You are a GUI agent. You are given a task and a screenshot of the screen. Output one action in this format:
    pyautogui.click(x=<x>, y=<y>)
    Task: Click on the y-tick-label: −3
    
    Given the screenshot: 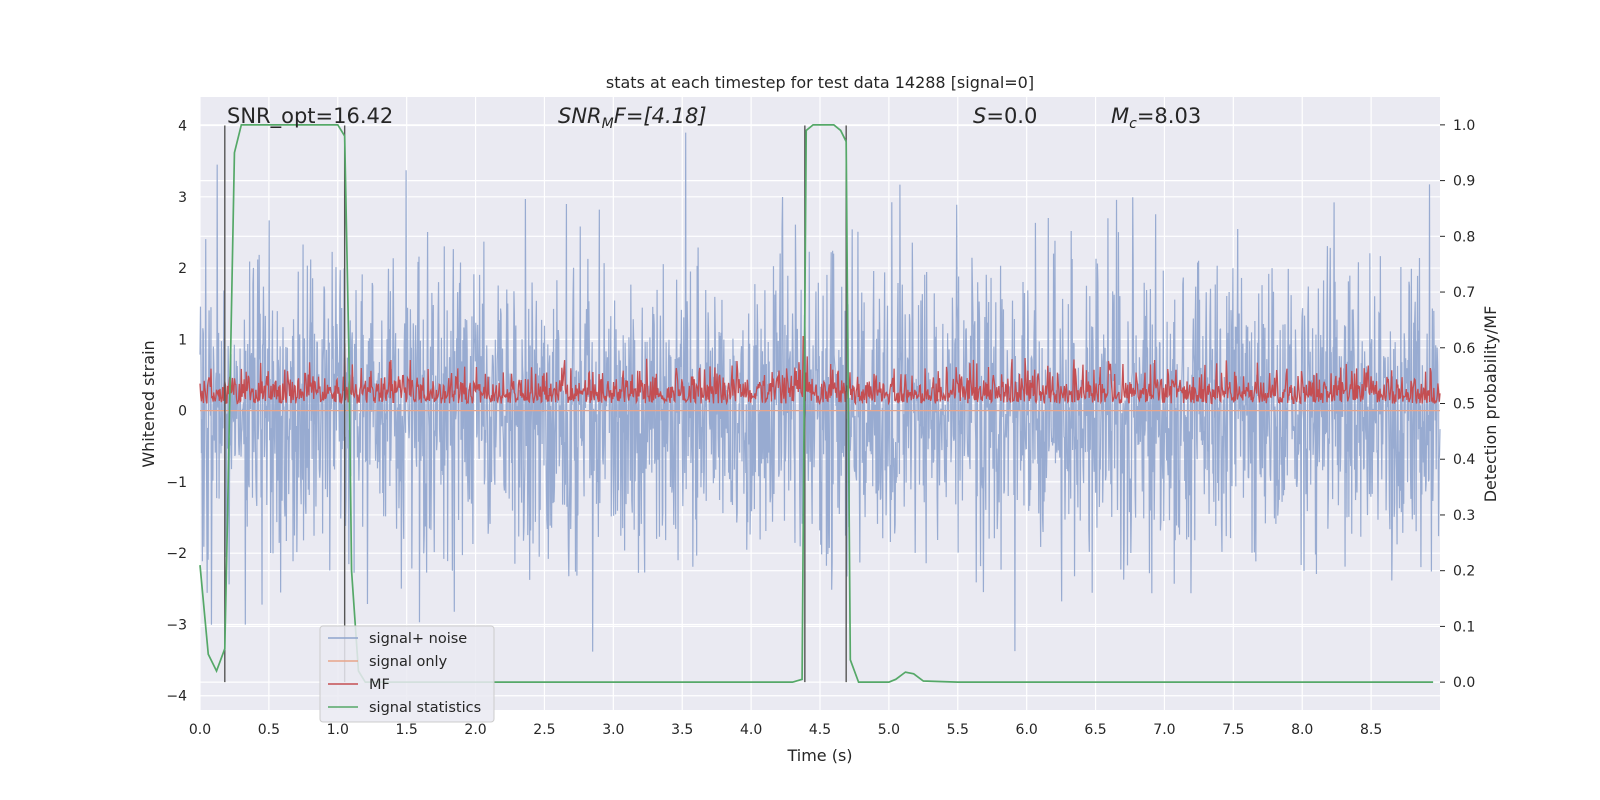 What is the action you would take?
    pyautogui.click(x=176, y=625)
    